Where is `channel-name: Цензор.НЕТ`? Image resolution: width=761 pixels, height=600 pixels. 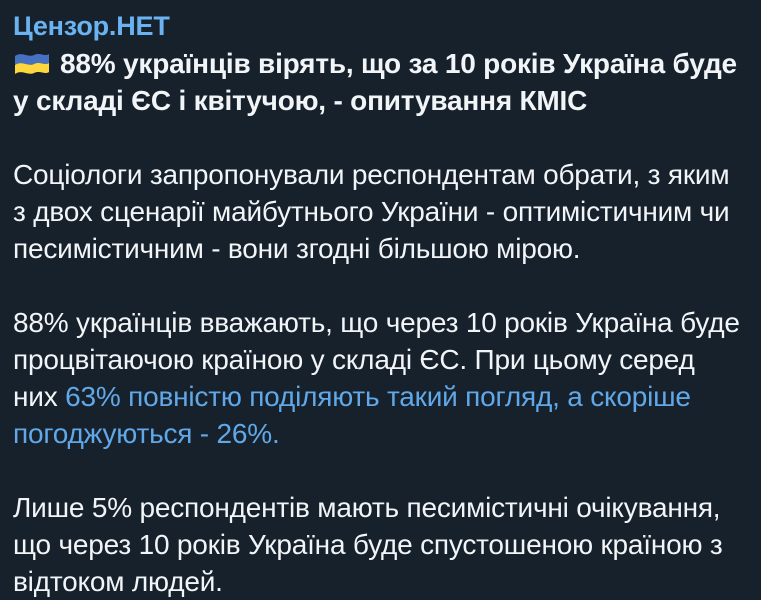 channel-name: Цензор.НЕТ is located at coordinates (91, 26).